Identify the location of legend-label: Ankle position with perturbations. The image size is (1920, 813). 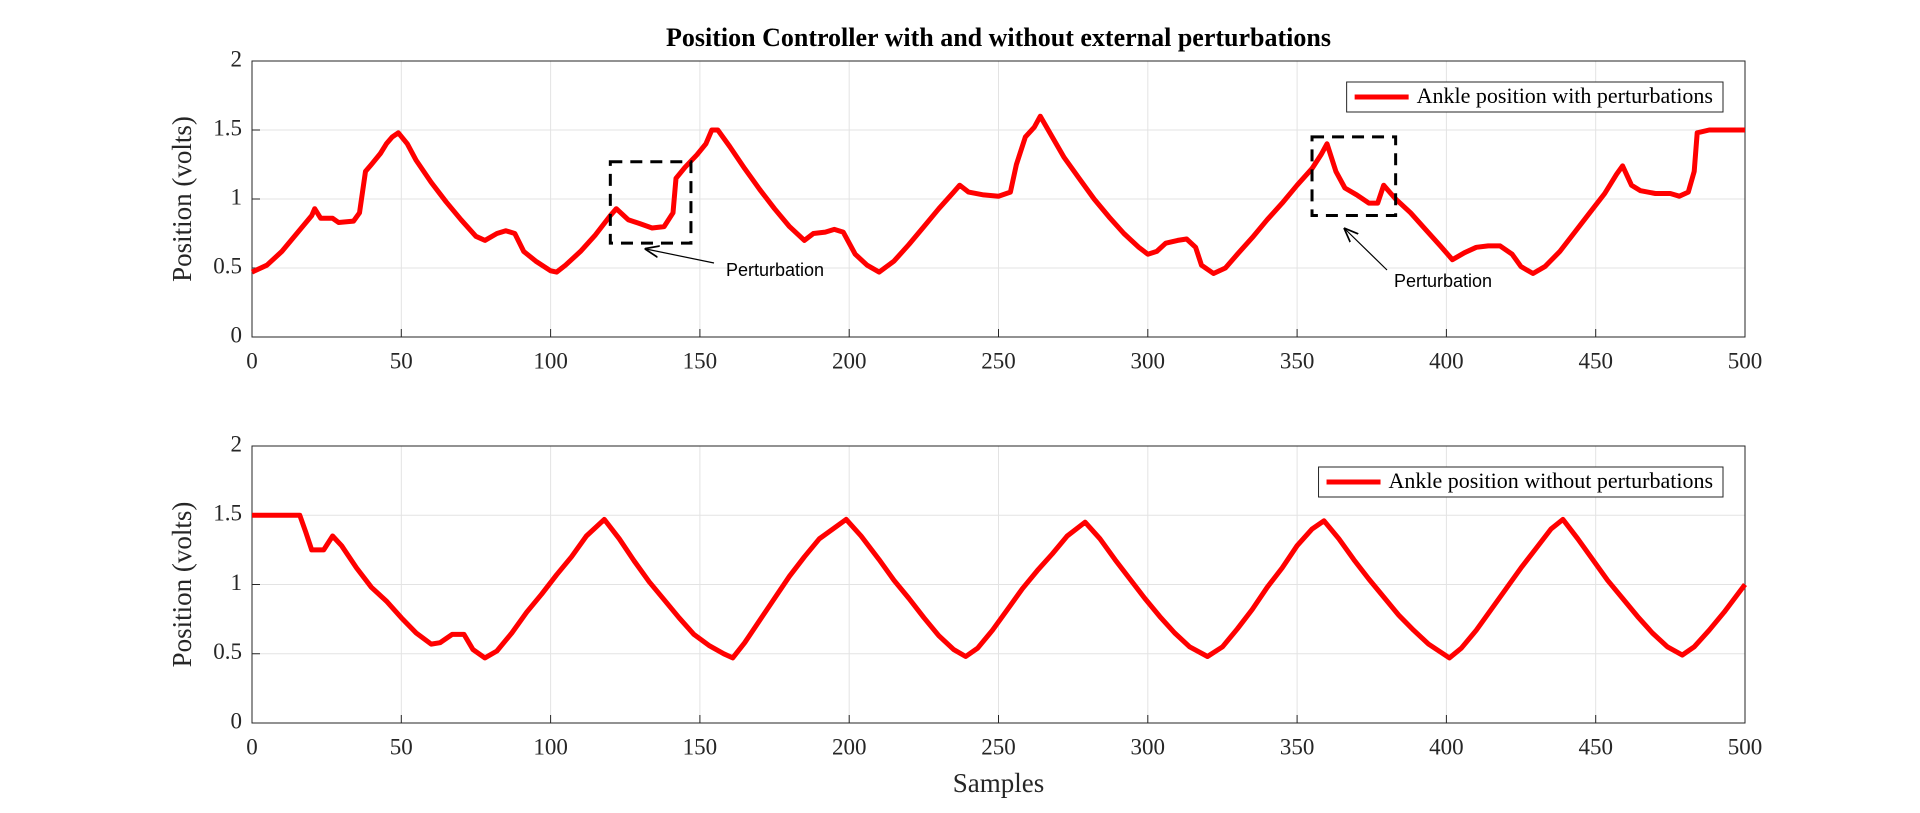
(1565, 95).